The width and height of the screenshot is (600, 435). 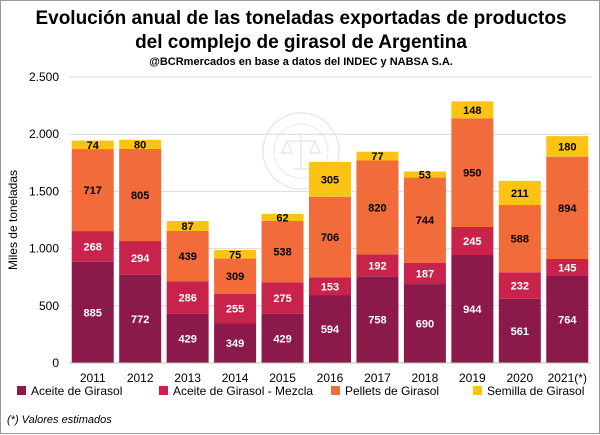 I want to click on data-label: 944, so click(x=472, y=310).